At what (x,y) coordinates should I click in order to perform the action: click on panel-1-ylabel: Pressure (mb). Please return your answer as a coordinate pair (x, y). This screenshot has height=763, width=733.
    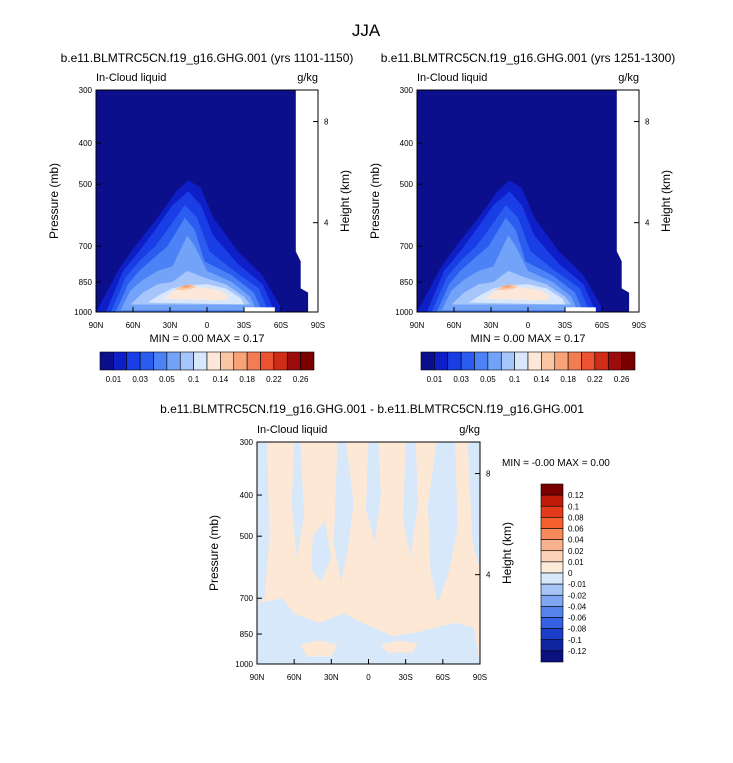
    Looking at the image, I should click on (54, 201).